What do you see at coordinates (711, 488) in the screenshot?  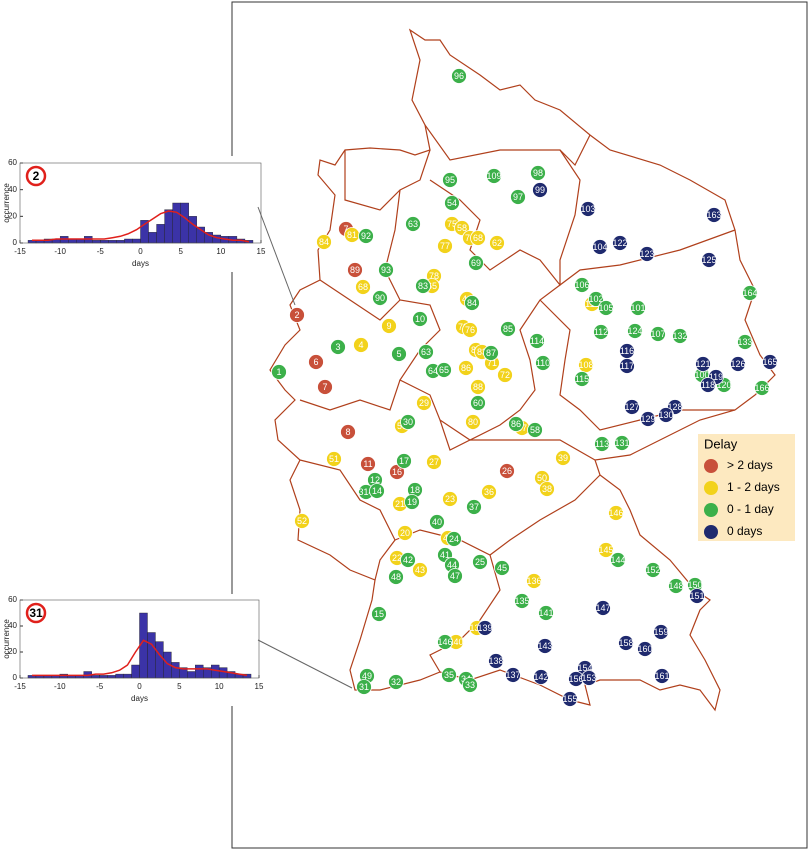 I see `legend-marker` at bounding box center [711, 488].